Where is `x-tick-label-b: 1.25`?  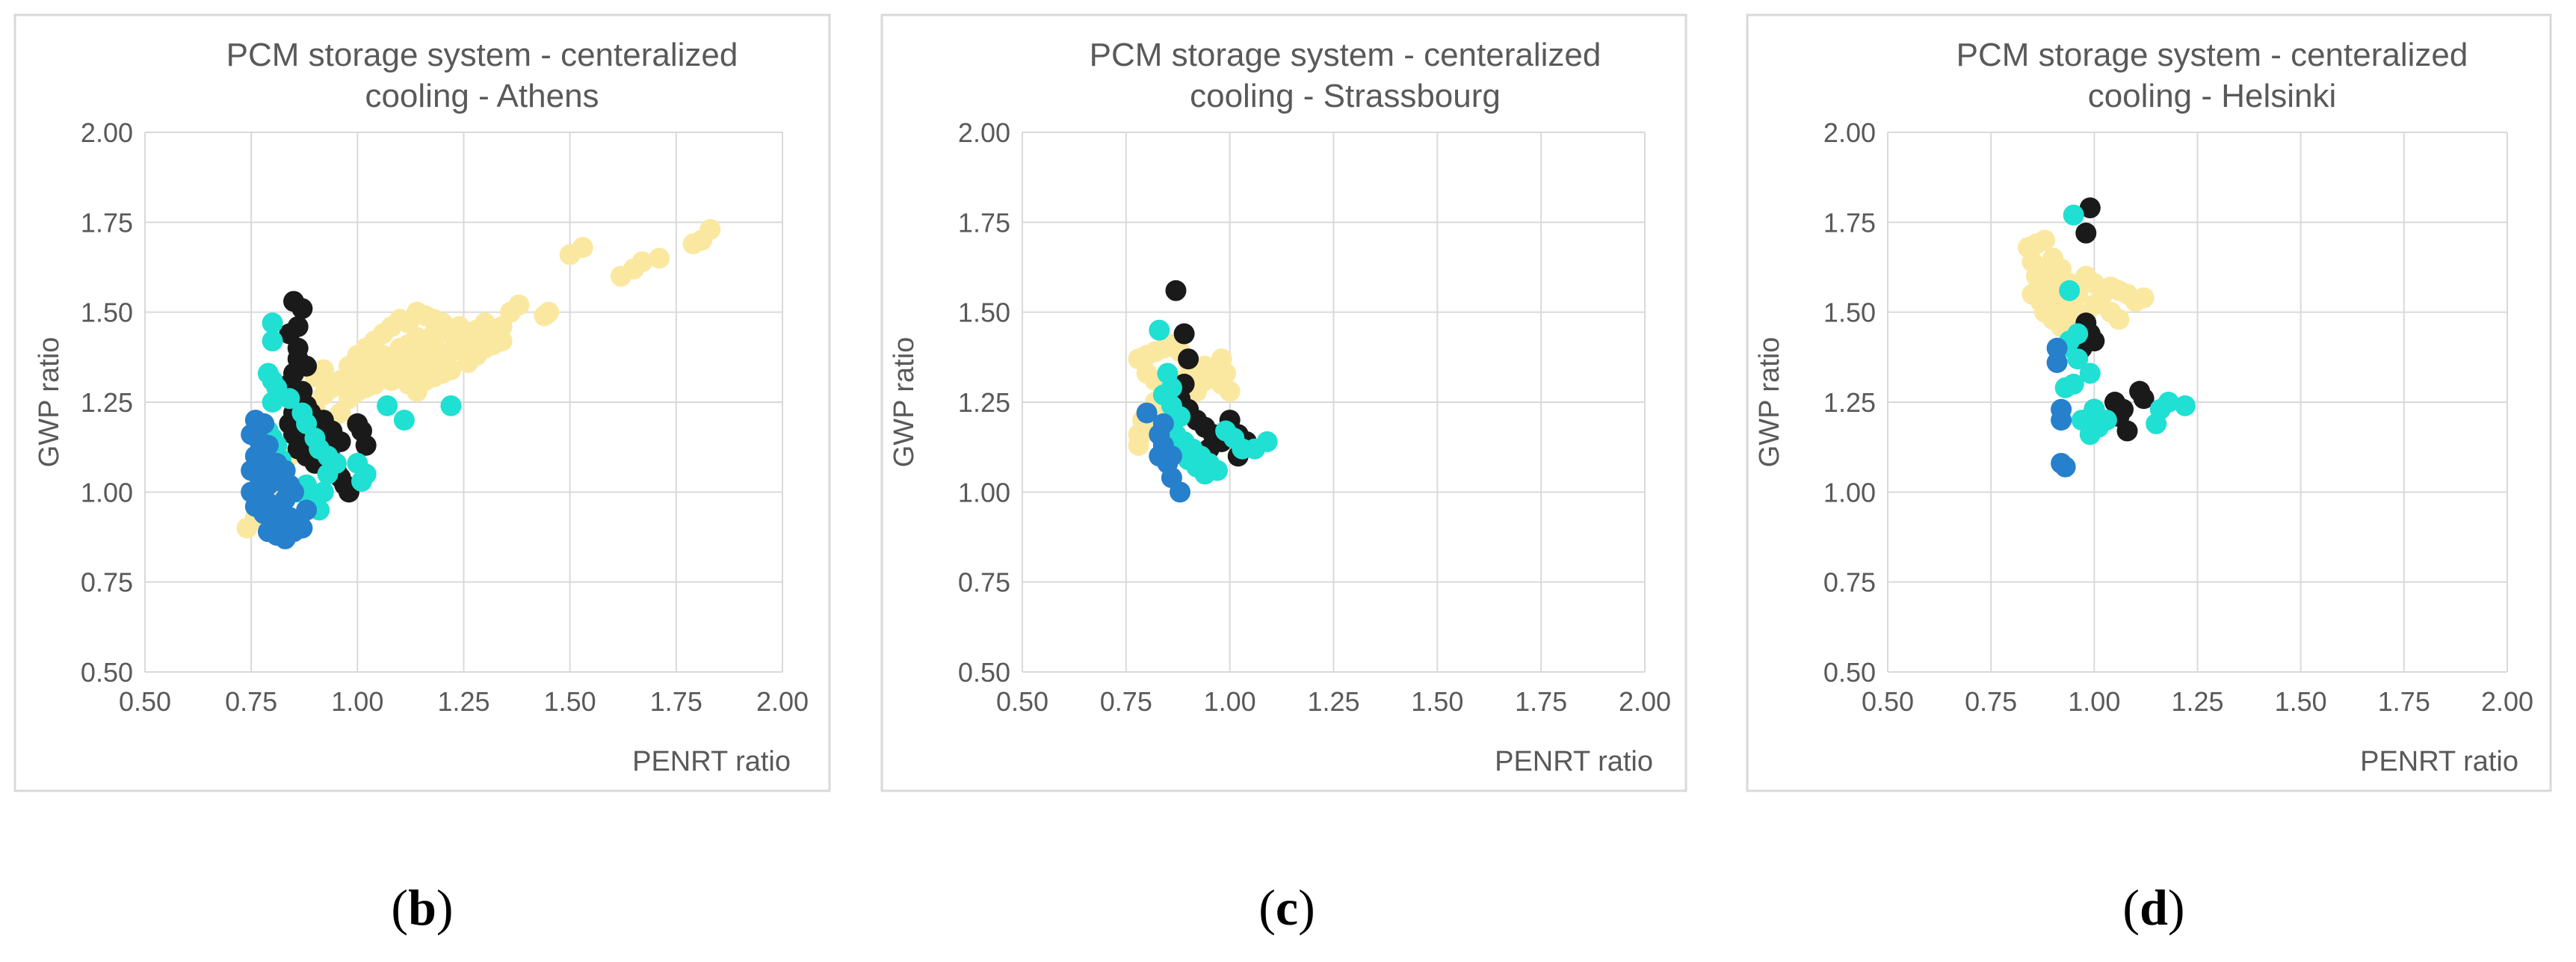 x-tick-label-b: 1.25 is located at coordinates (463, 702).